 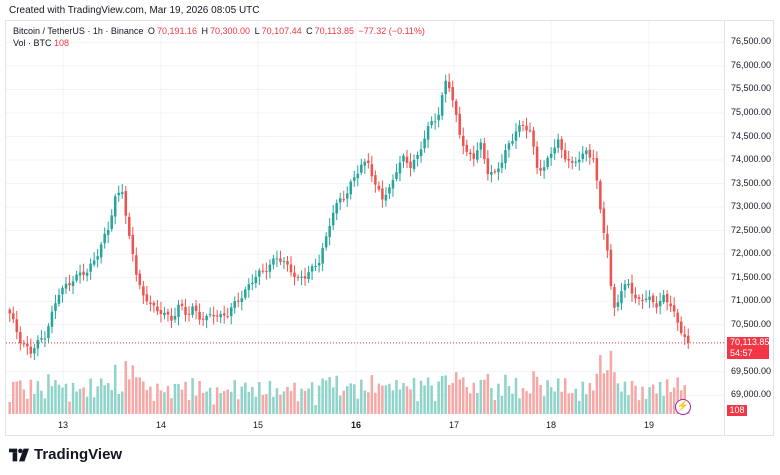 What do you see at coordinates (78, 31) in the screenshot?
I see `symbol-title: Bitcoin / TetherUS · 1h · Binance` at bounding box center [78, 31].